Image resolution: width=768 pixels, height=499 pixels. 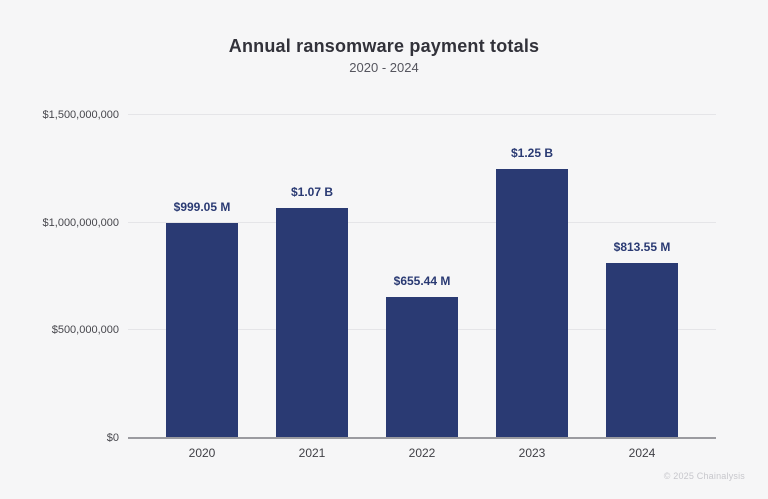 I want to click on bar-value-label: $999.05 M, so click(x=202, y=206).